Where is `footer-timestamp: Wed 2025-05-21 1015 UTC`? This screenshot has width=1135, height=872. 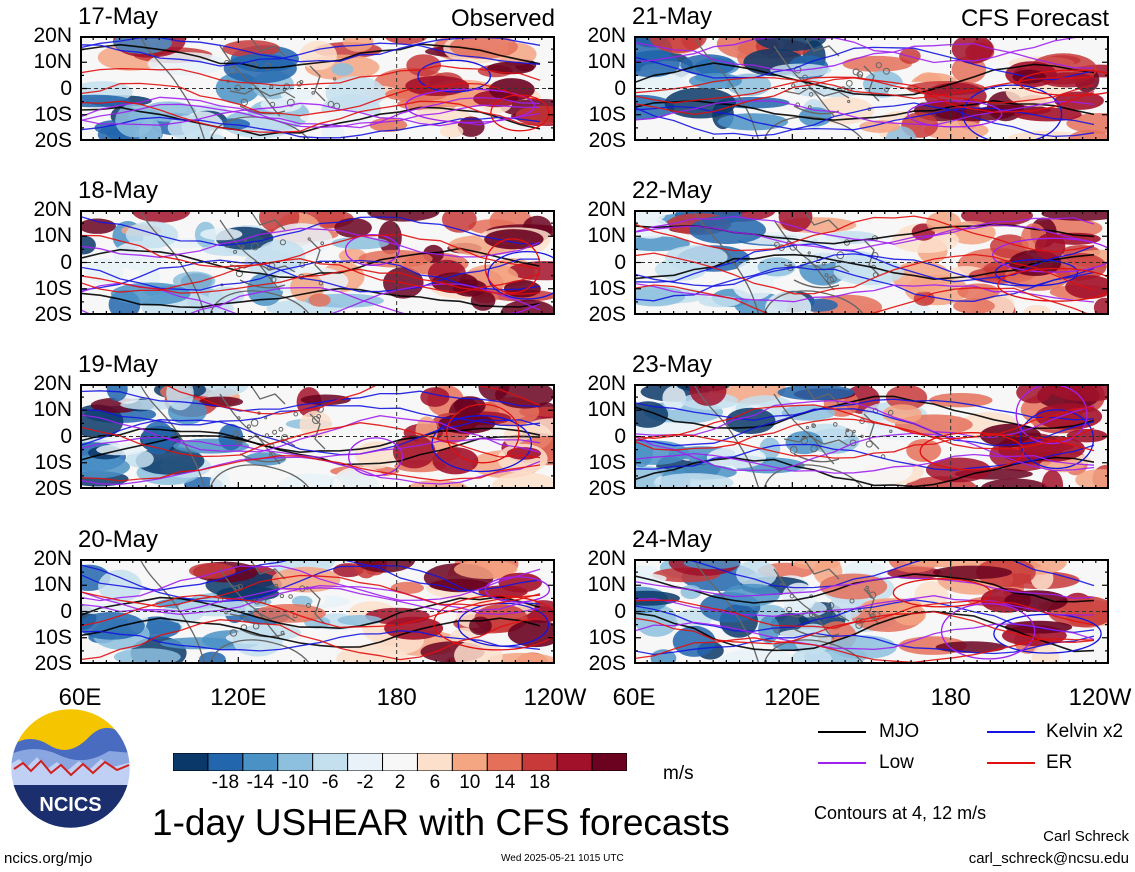 footer-timestamp: Wed 2025-05-21 1015 UTC is located at coordinates (562, 858).